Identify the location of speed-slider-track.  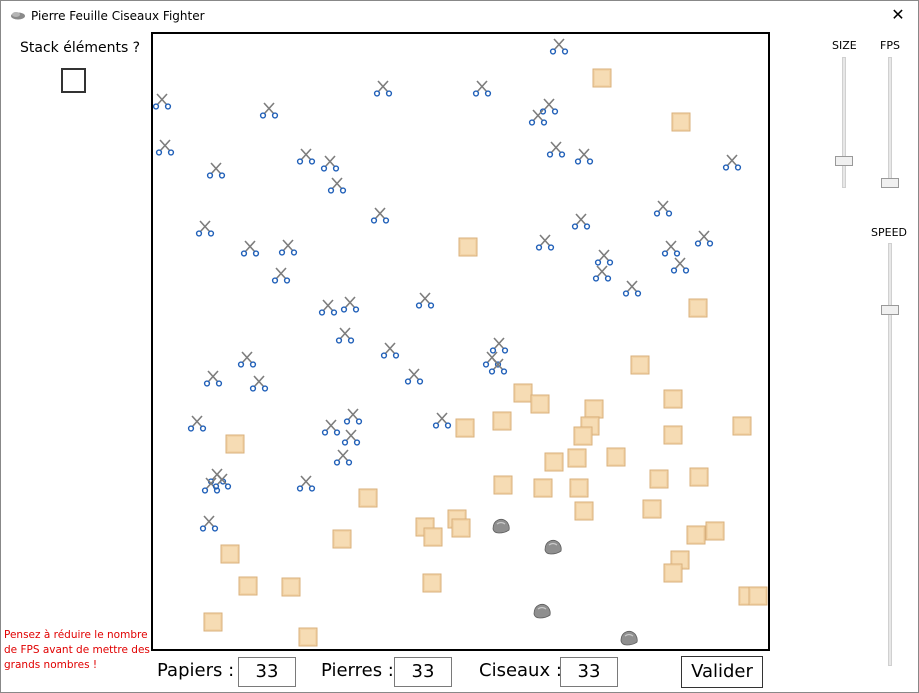
(890, 454).